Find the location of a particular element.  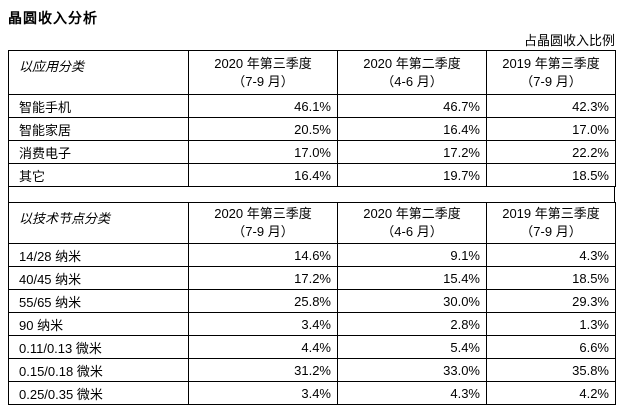

table-row-14-28nm: 14/28 纳米 14.6% 9.1% 4.3% is located at coordinates (312, 255).